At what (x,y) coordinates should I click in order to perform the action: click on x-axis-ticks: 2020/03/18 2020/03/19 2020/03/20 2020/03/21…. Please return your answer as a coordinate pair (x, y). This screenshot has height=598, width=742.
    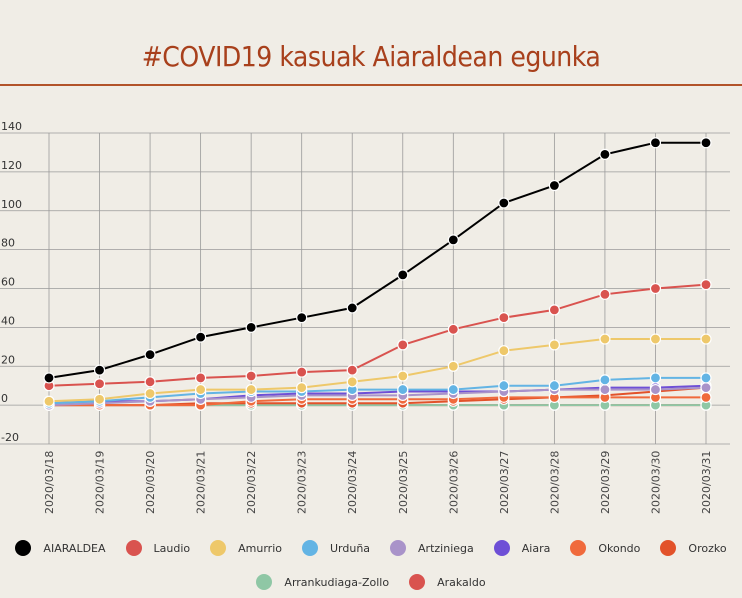
    Looking at the image, I should click on (378, 482).